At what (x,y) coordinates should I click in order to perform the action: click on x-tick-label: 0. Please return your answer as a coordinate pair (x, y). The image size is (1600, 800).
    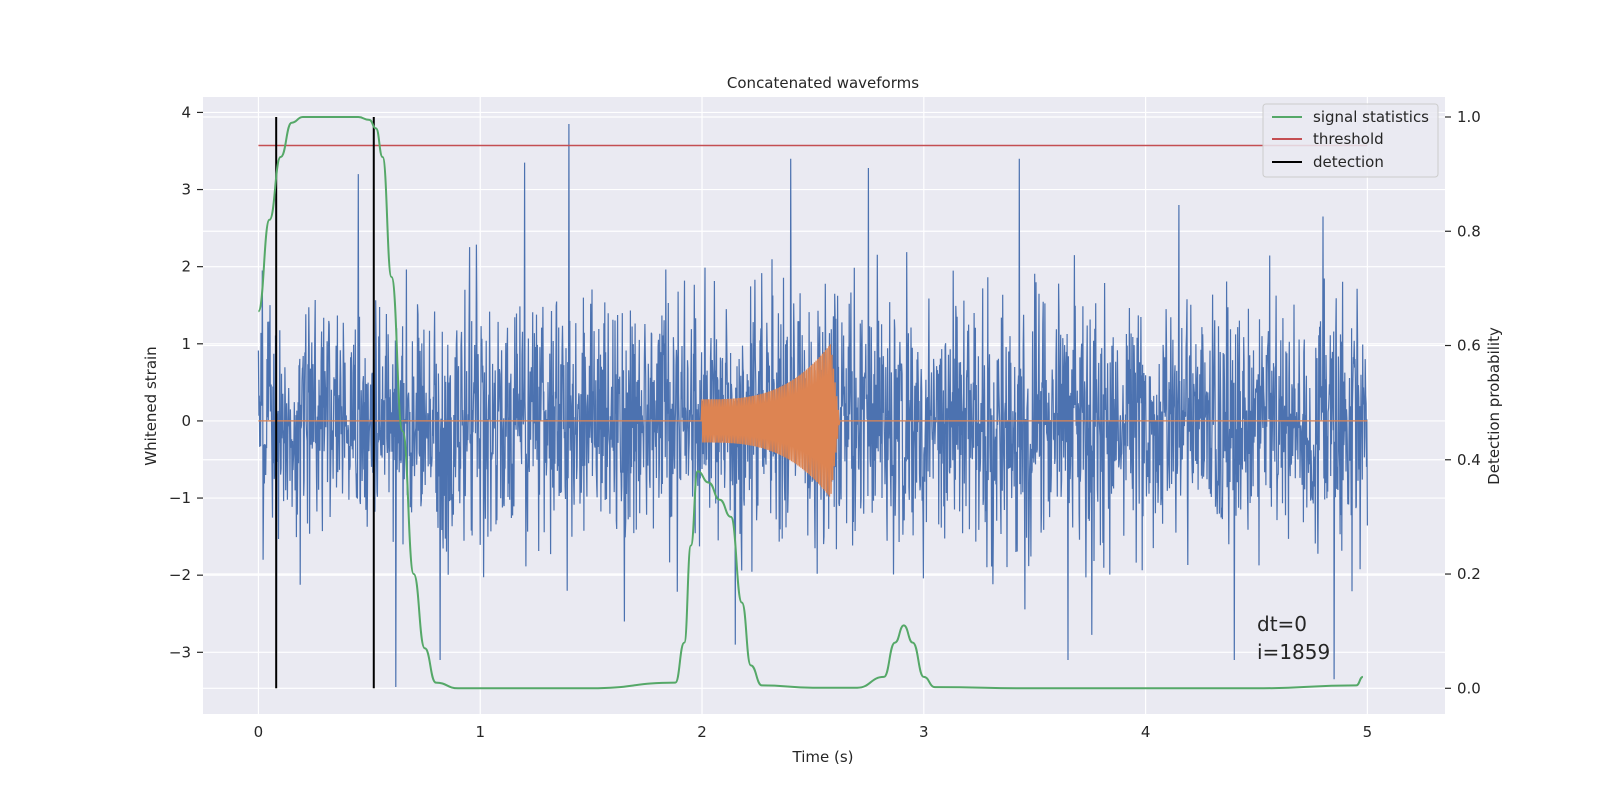
    Looking at the image, I should click on (259, 732).